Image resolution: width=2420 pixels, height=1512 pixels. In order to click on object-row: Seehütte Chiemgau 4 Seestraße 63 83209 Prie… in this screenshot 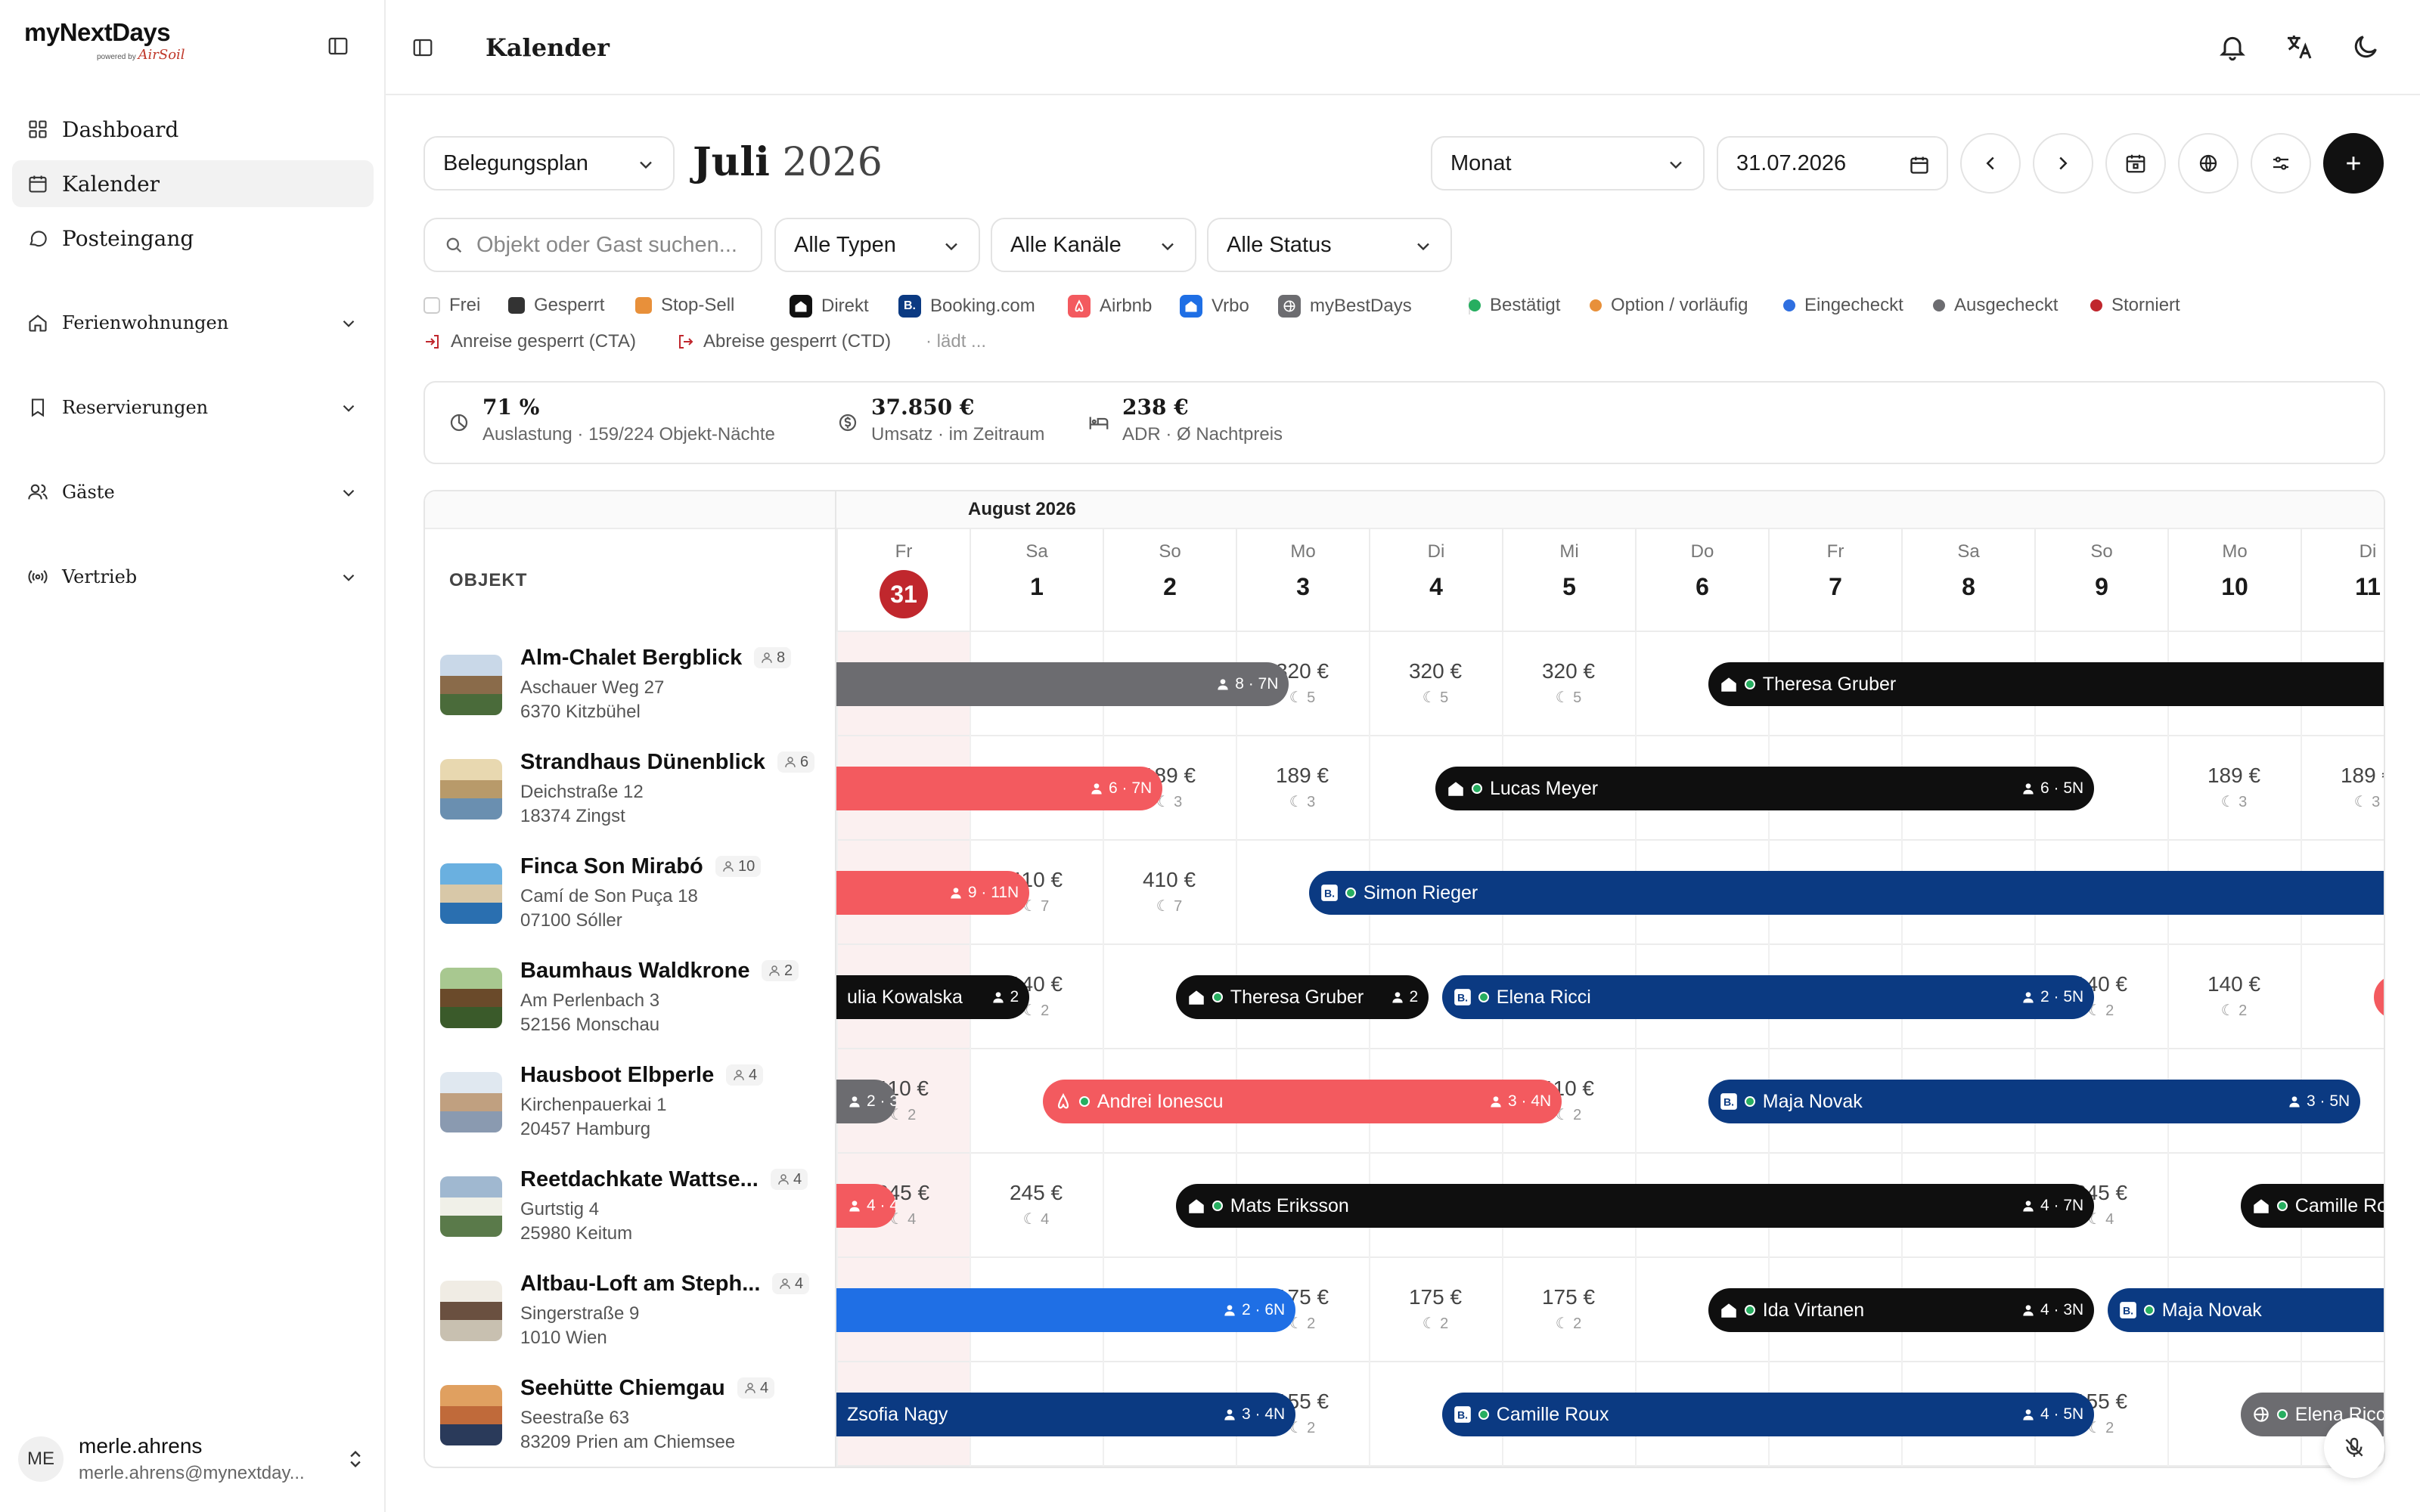, I will do `click(633, 1414)`.